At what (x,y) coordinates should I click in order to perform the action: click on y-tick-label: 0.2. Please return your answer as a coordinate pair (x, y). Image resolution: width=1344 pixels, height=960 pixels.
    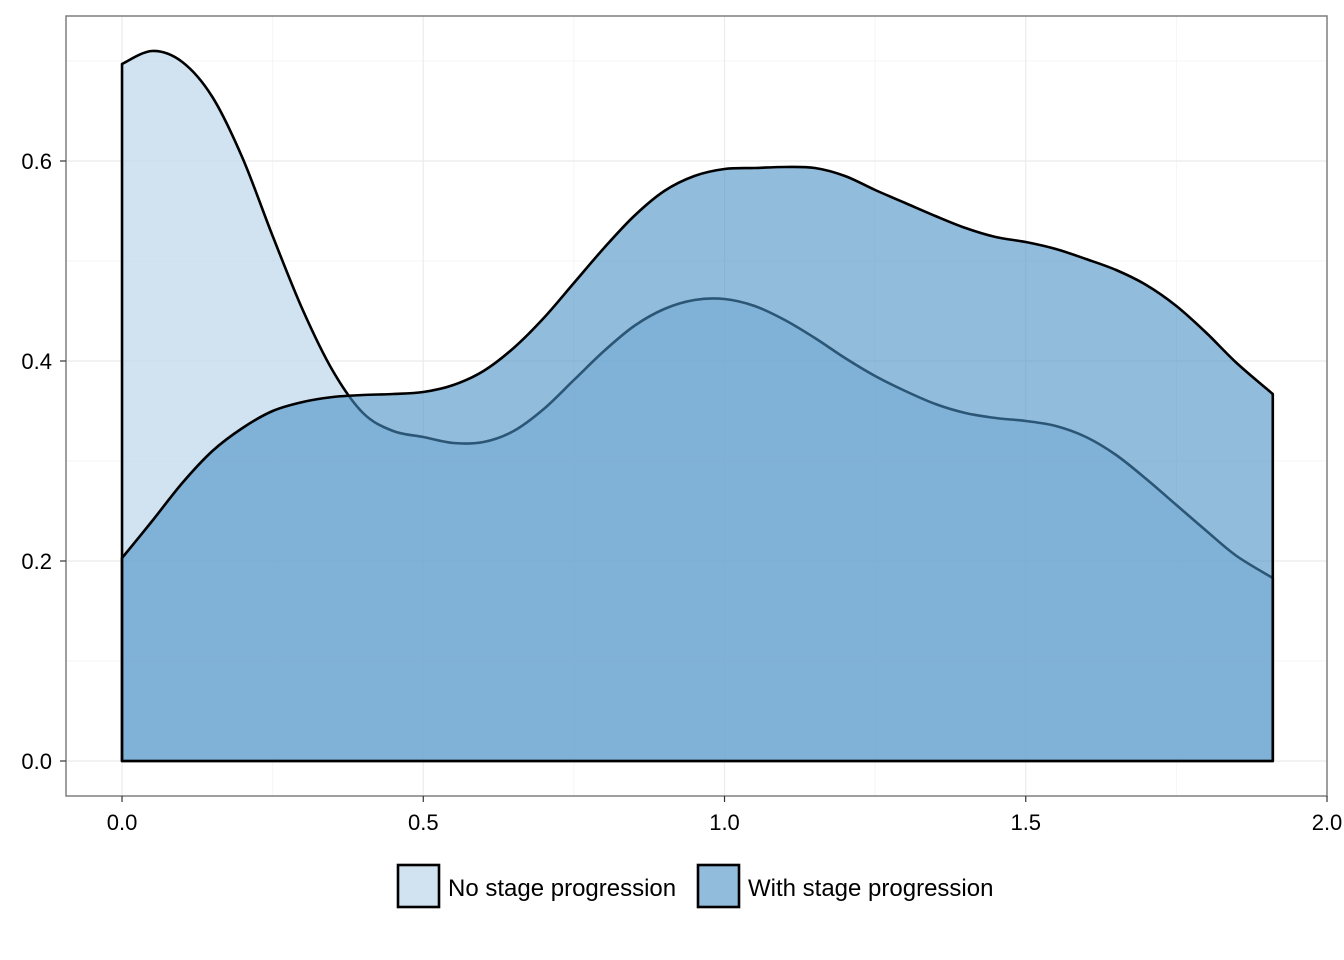
    Looking at the image, I should click on (36, 561).